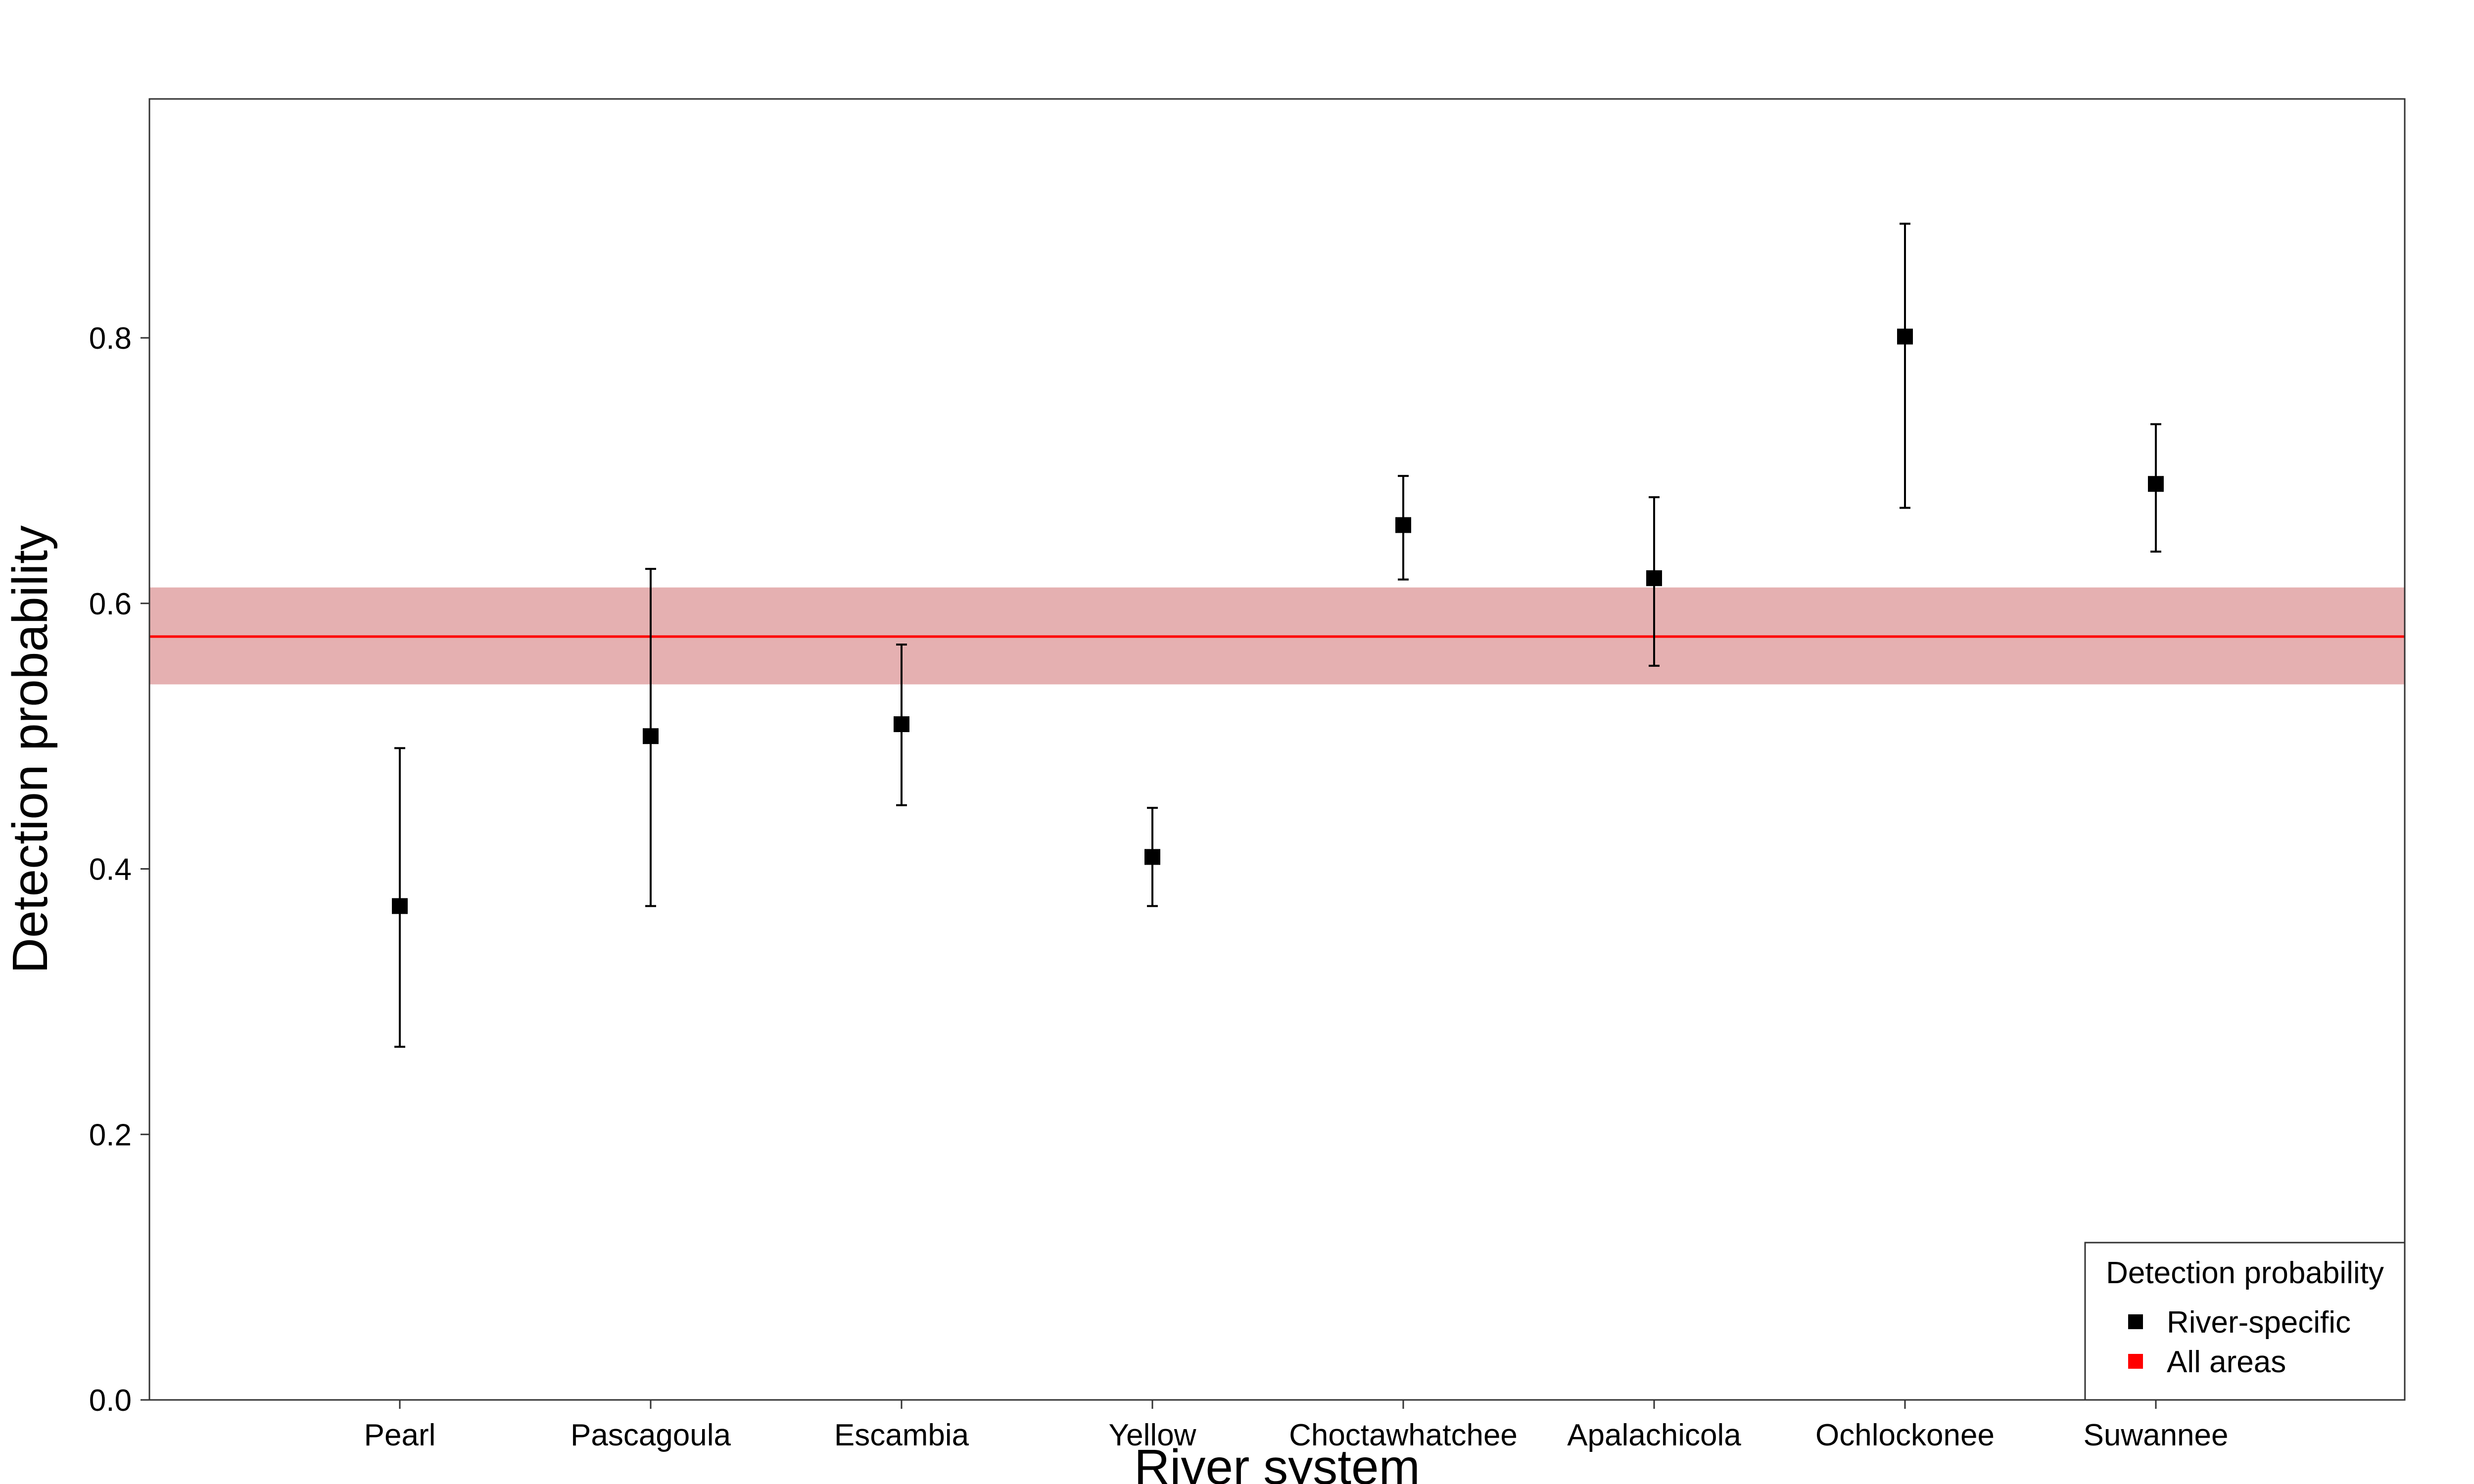 This screenshot has width=2474, height=1484. What do you see at coordinates (1654, 1435) in the screenshot?
I see `x-tick-label: Apalachicola` at bounding box center [1654, 1435].